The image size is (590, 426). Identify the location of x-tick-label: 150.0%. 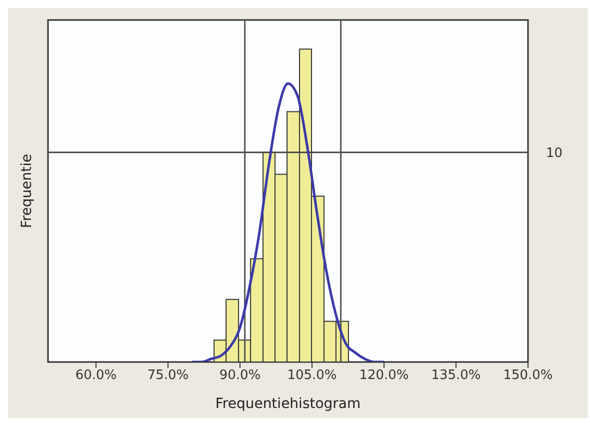
(528, 376).